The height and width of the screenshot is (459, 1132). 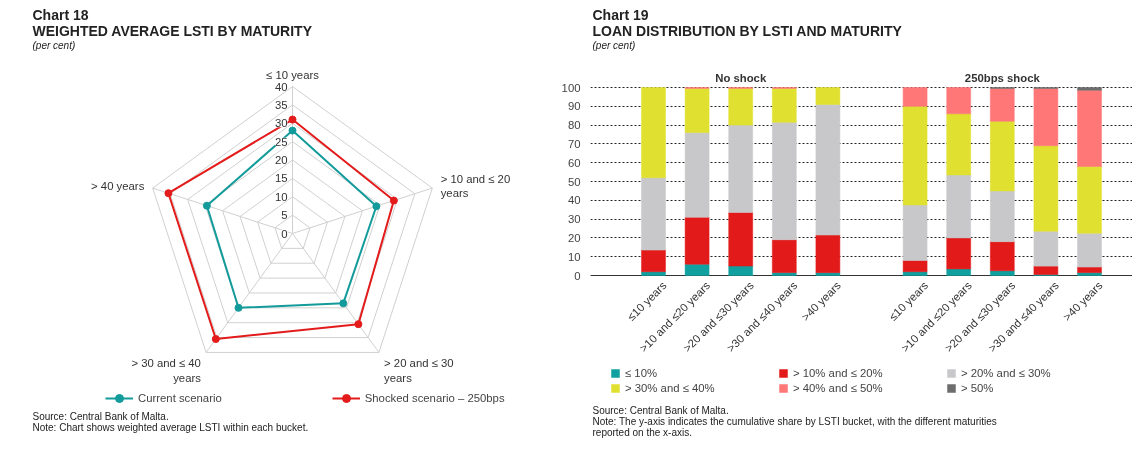 I want to click on legend-label: > 20% and ≤ 30%, so click(x=1006, y=373).